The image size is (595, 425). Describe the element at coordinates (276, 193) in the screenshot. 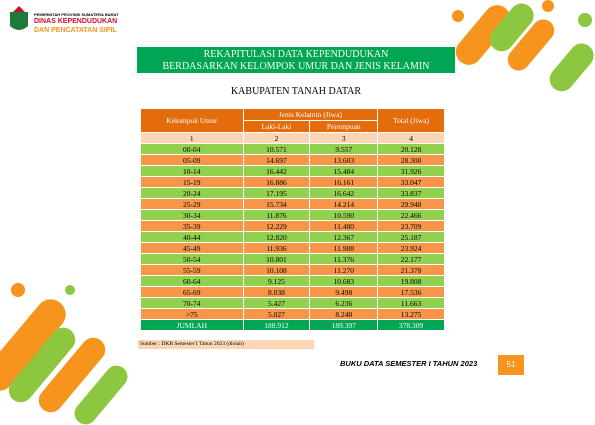

I see `cell: 17.195` at that location.